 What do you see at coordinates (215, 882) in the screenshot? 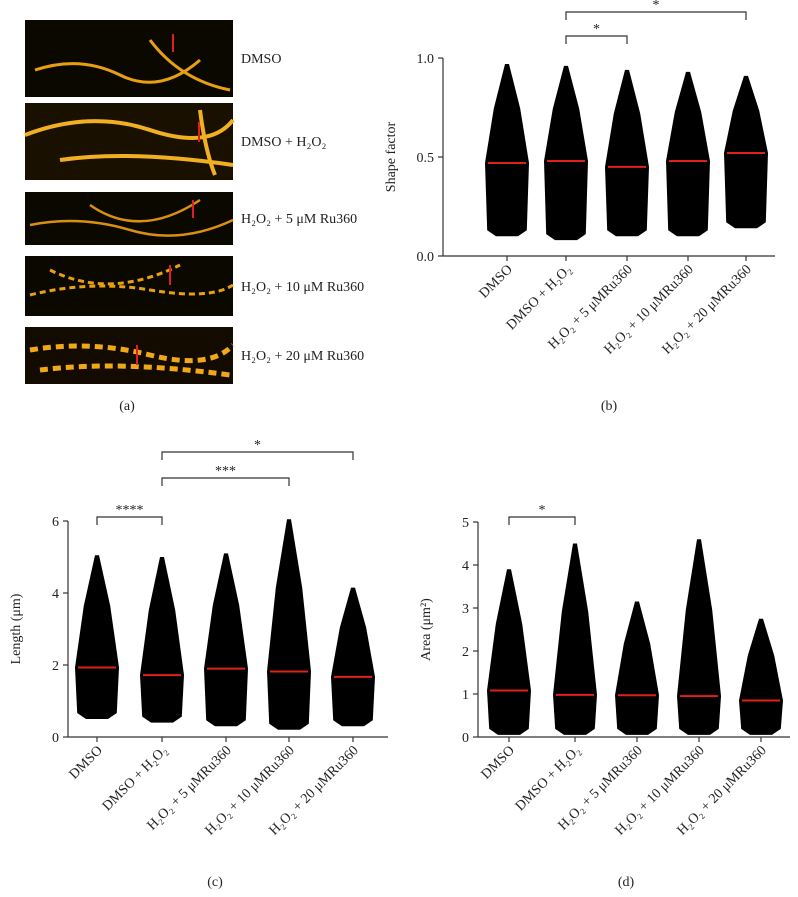
I see `caption: (c)` at bounding box center [215, 882].